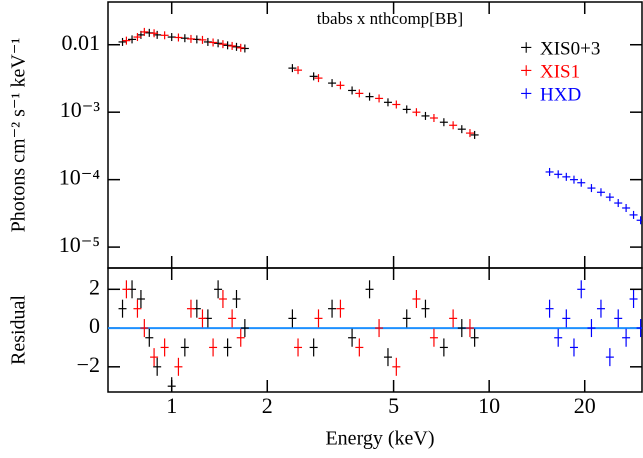 The width and height of the screenshot is (643, 458). I want to click on y-tick-label: 0.01, so click(81, 42).